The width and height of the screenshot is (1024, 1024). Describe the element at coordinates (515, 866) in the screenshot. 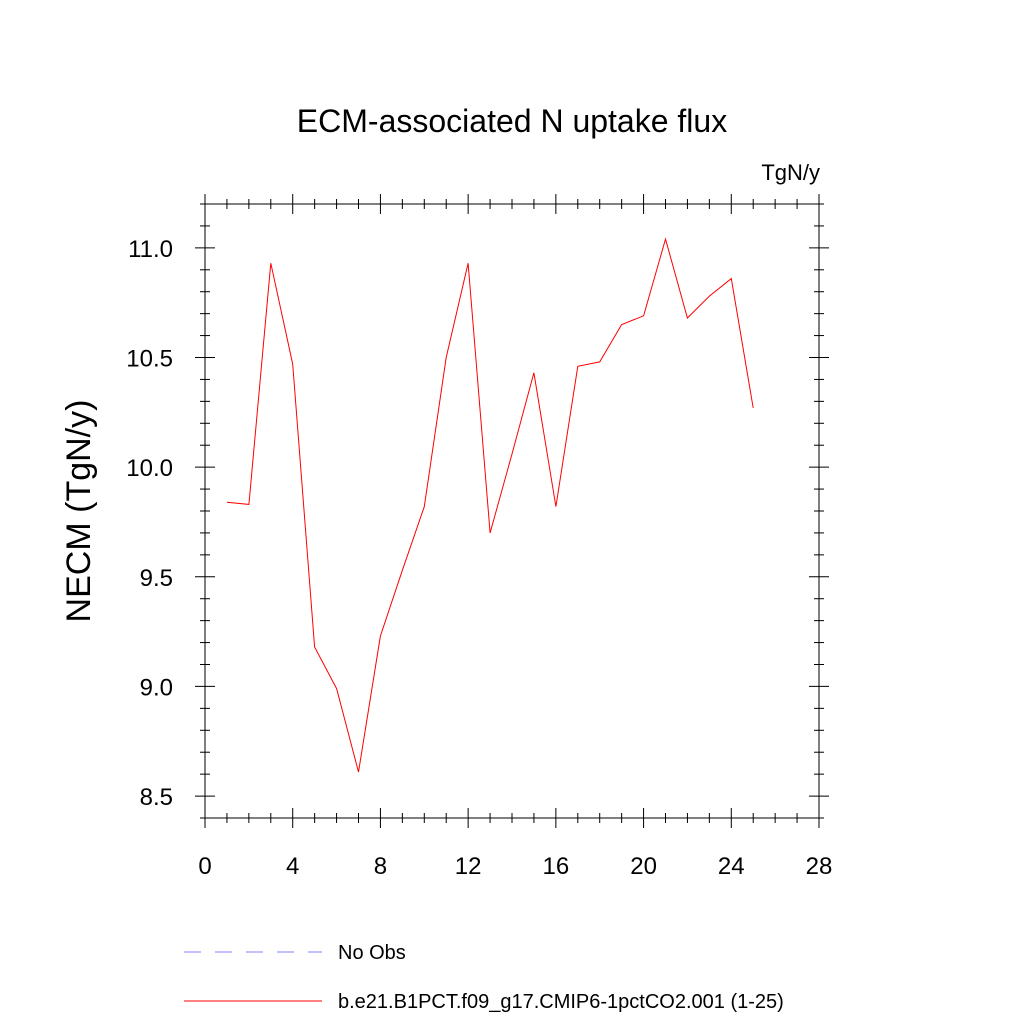

I see `x-tick-labels: 0 4 8 12 16 20 24 28` at that location.